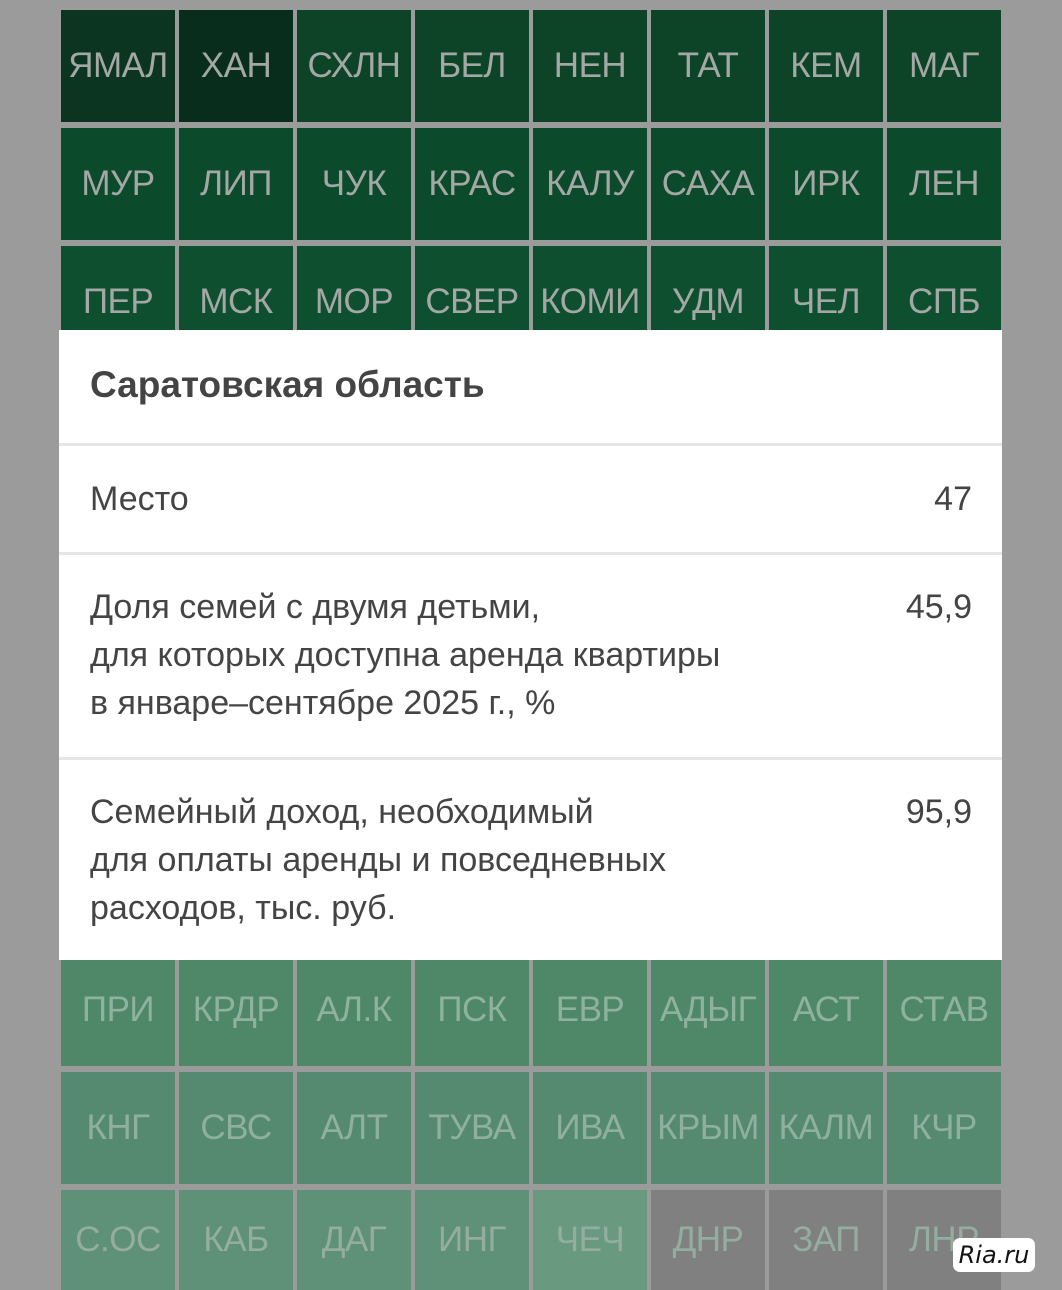 This screenshot has height=1290, width=1062. I want to click on region-tile: СТАВ, so click(944, 1010).